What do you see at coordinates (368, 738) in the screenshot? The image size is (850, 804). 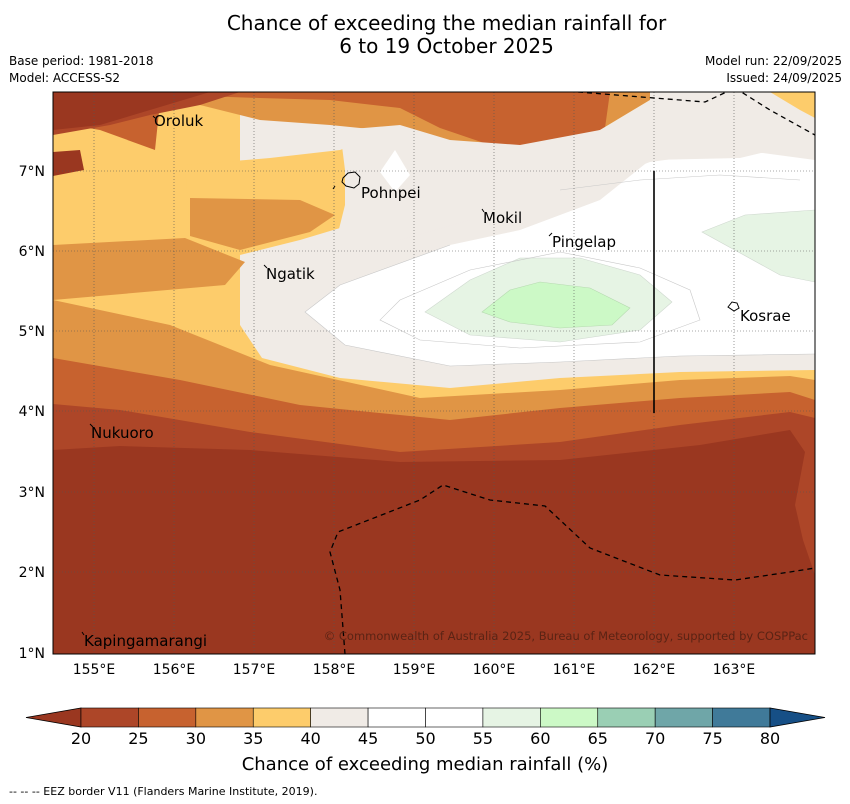 I see `colorbar-tick-label: 45` at bounding box center [368, 738].